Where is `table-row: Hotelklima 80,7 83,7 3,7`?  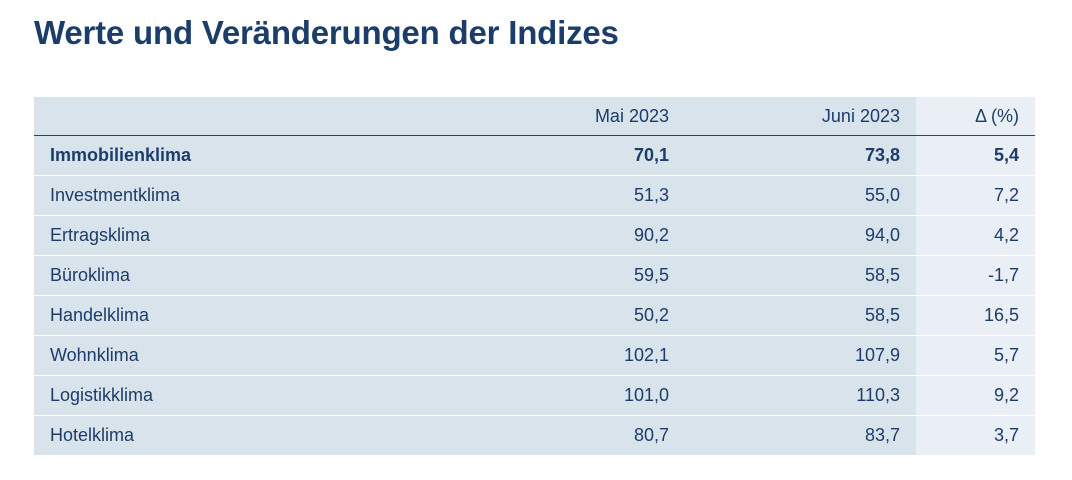
table-row: Hotelklima 80,7 83,7 3,7 is located at coordinates (534, 435).